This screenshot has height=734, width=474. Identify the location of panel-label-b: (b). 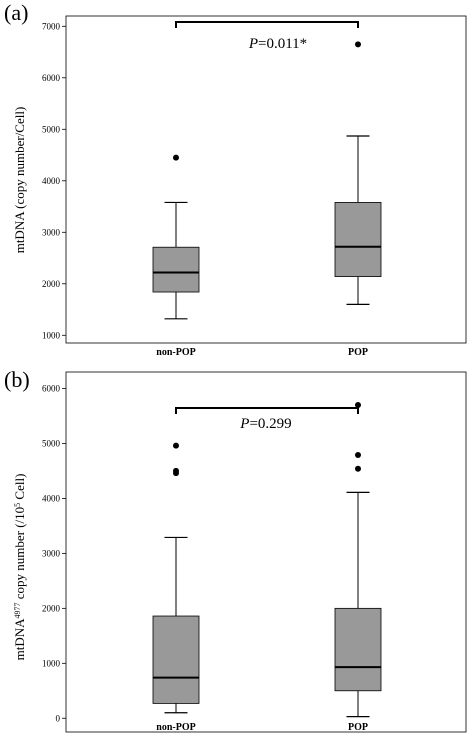
(17, 379).